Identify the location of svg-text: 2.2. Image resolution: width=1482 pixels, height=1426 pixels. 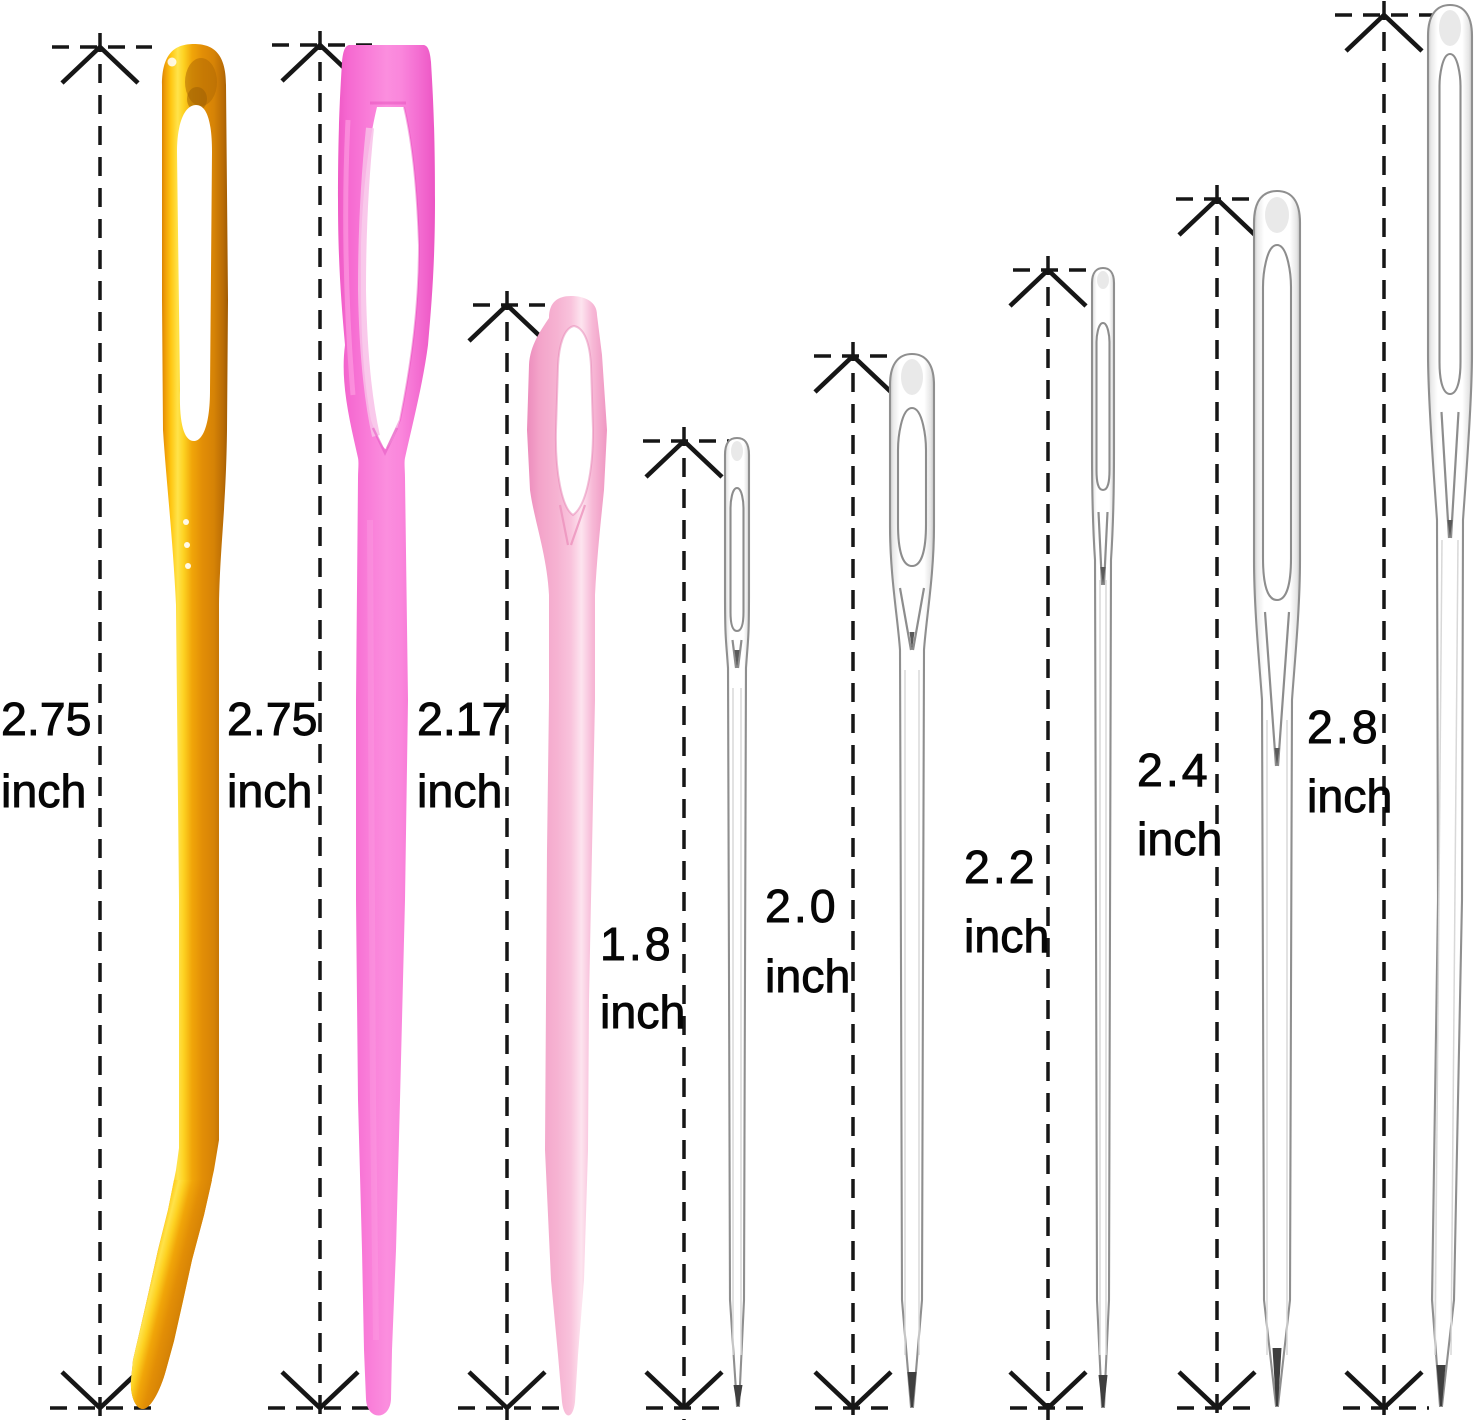
(1001, 867).